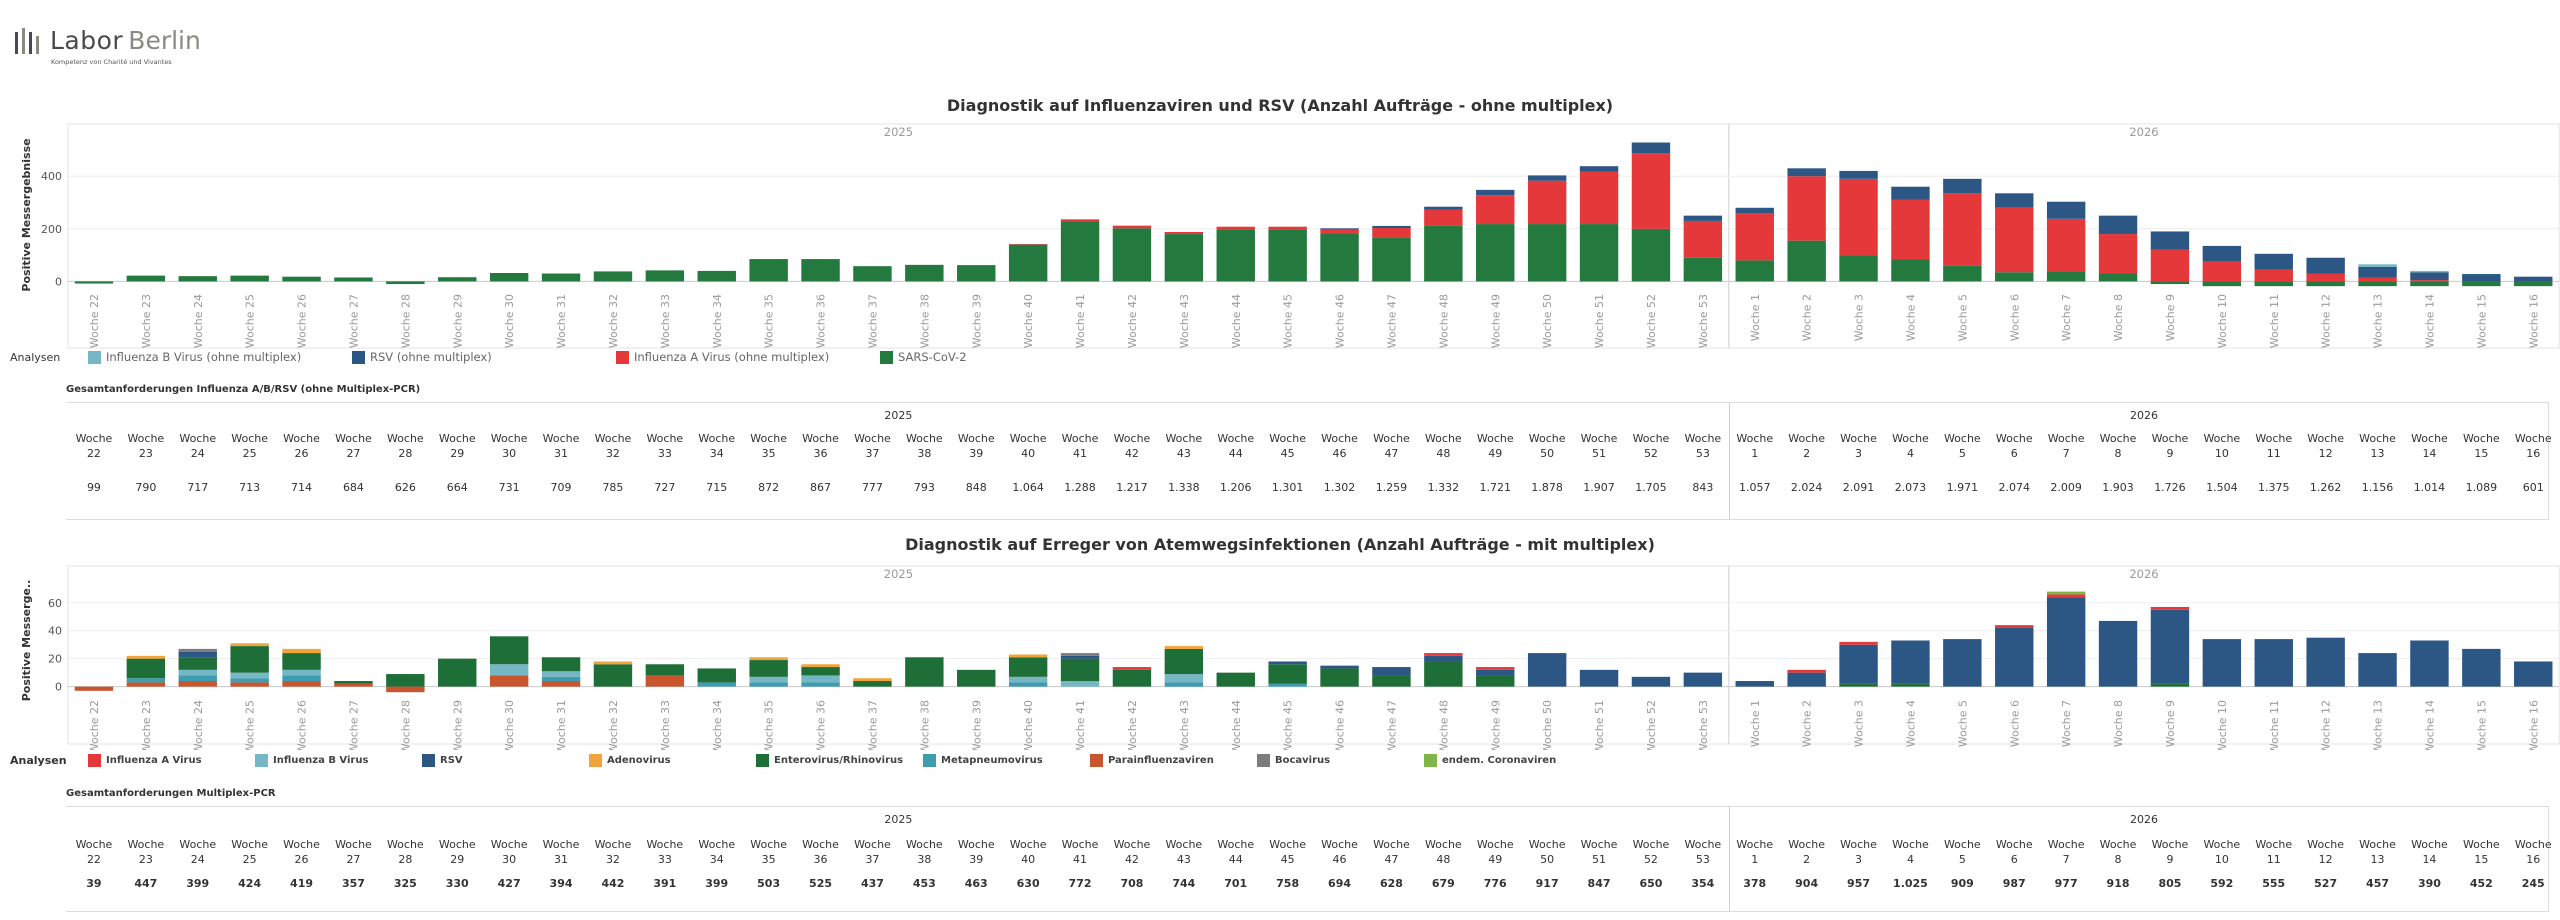  Describe the element at coordinates (484, 357) in the screenshot. I see `legend-item: RSV (ohne multiplex)` at that location.